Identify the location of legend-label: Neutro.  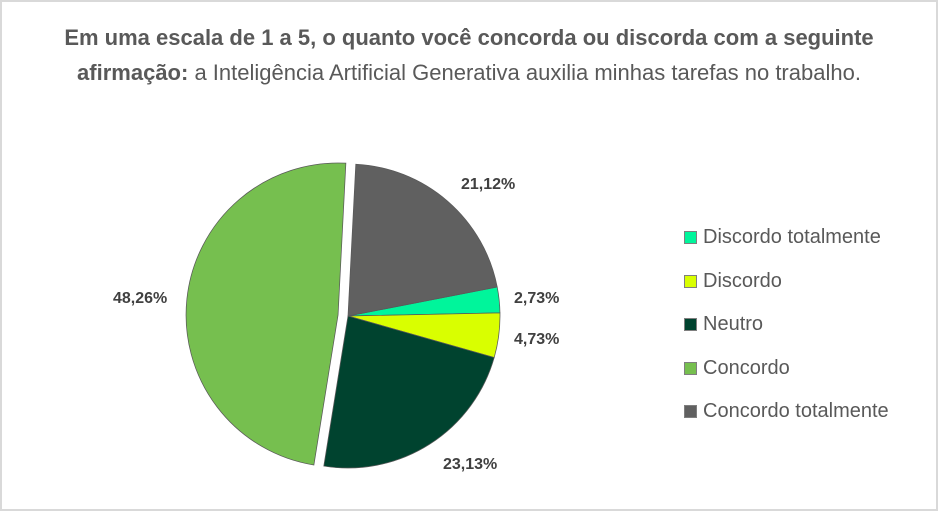
(733, 324).